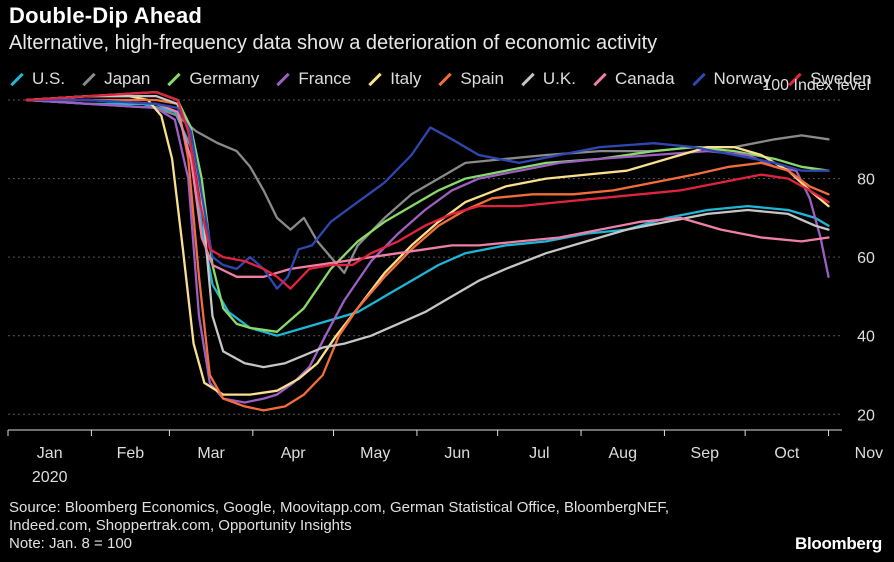 The image size is (894, 562). I want to click on x-tick-label-feb: Feb, so click(131, 453).